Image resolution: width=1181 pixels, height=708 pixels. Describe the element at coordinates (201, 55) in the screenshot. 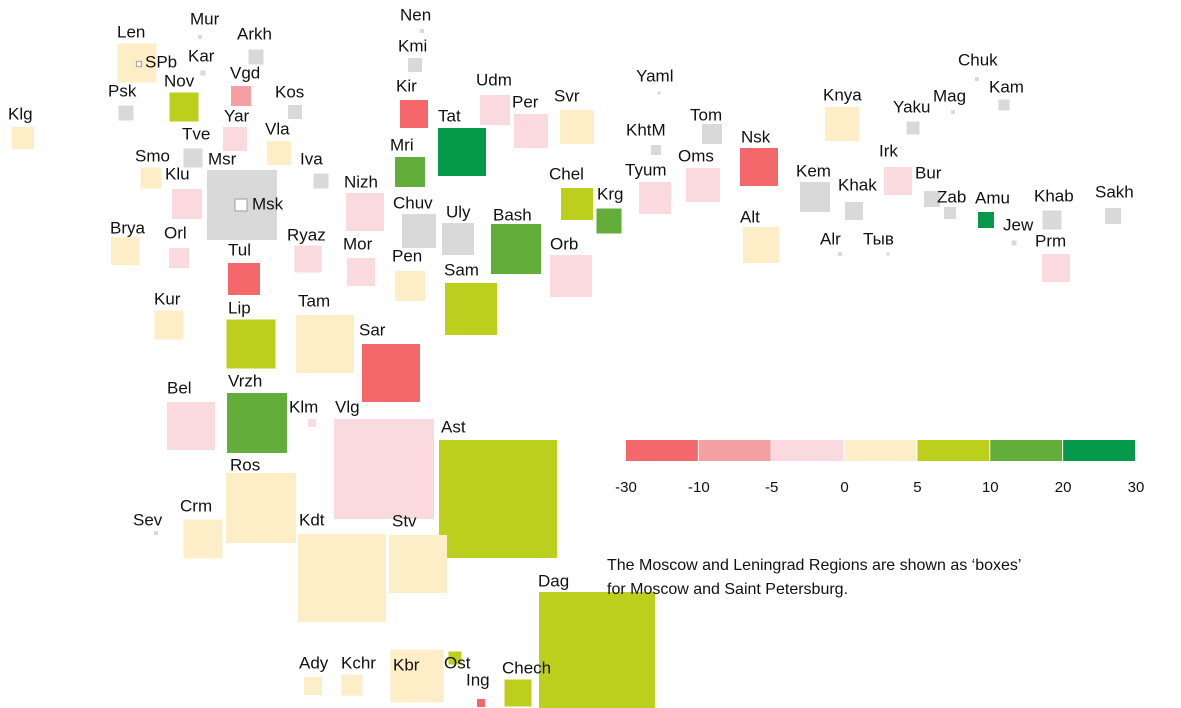

I see `region-label: Kar` at that location.